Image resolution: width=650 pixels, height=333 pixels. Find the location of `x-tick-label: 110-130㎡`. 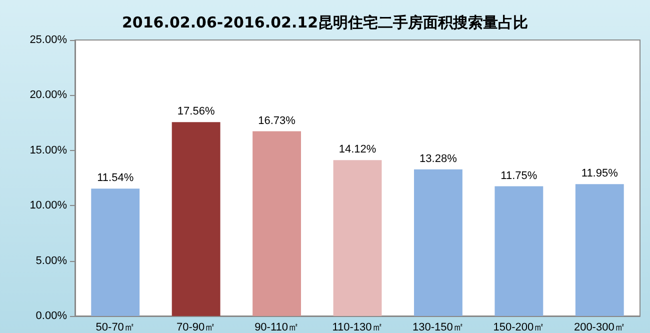

x-tick-label: 110-130㎡ is located at coordinates (357, 327).